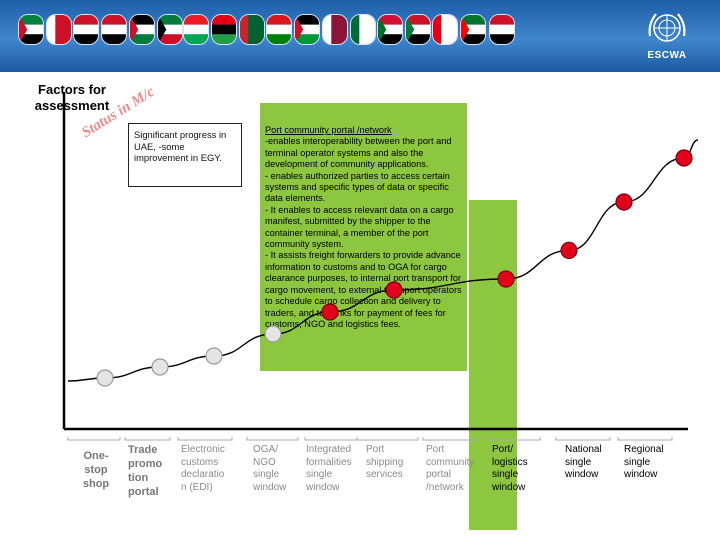 The width and height of the screenshot is (720, 540). I want to click on jordan-flag-icon, so click(142, 29).